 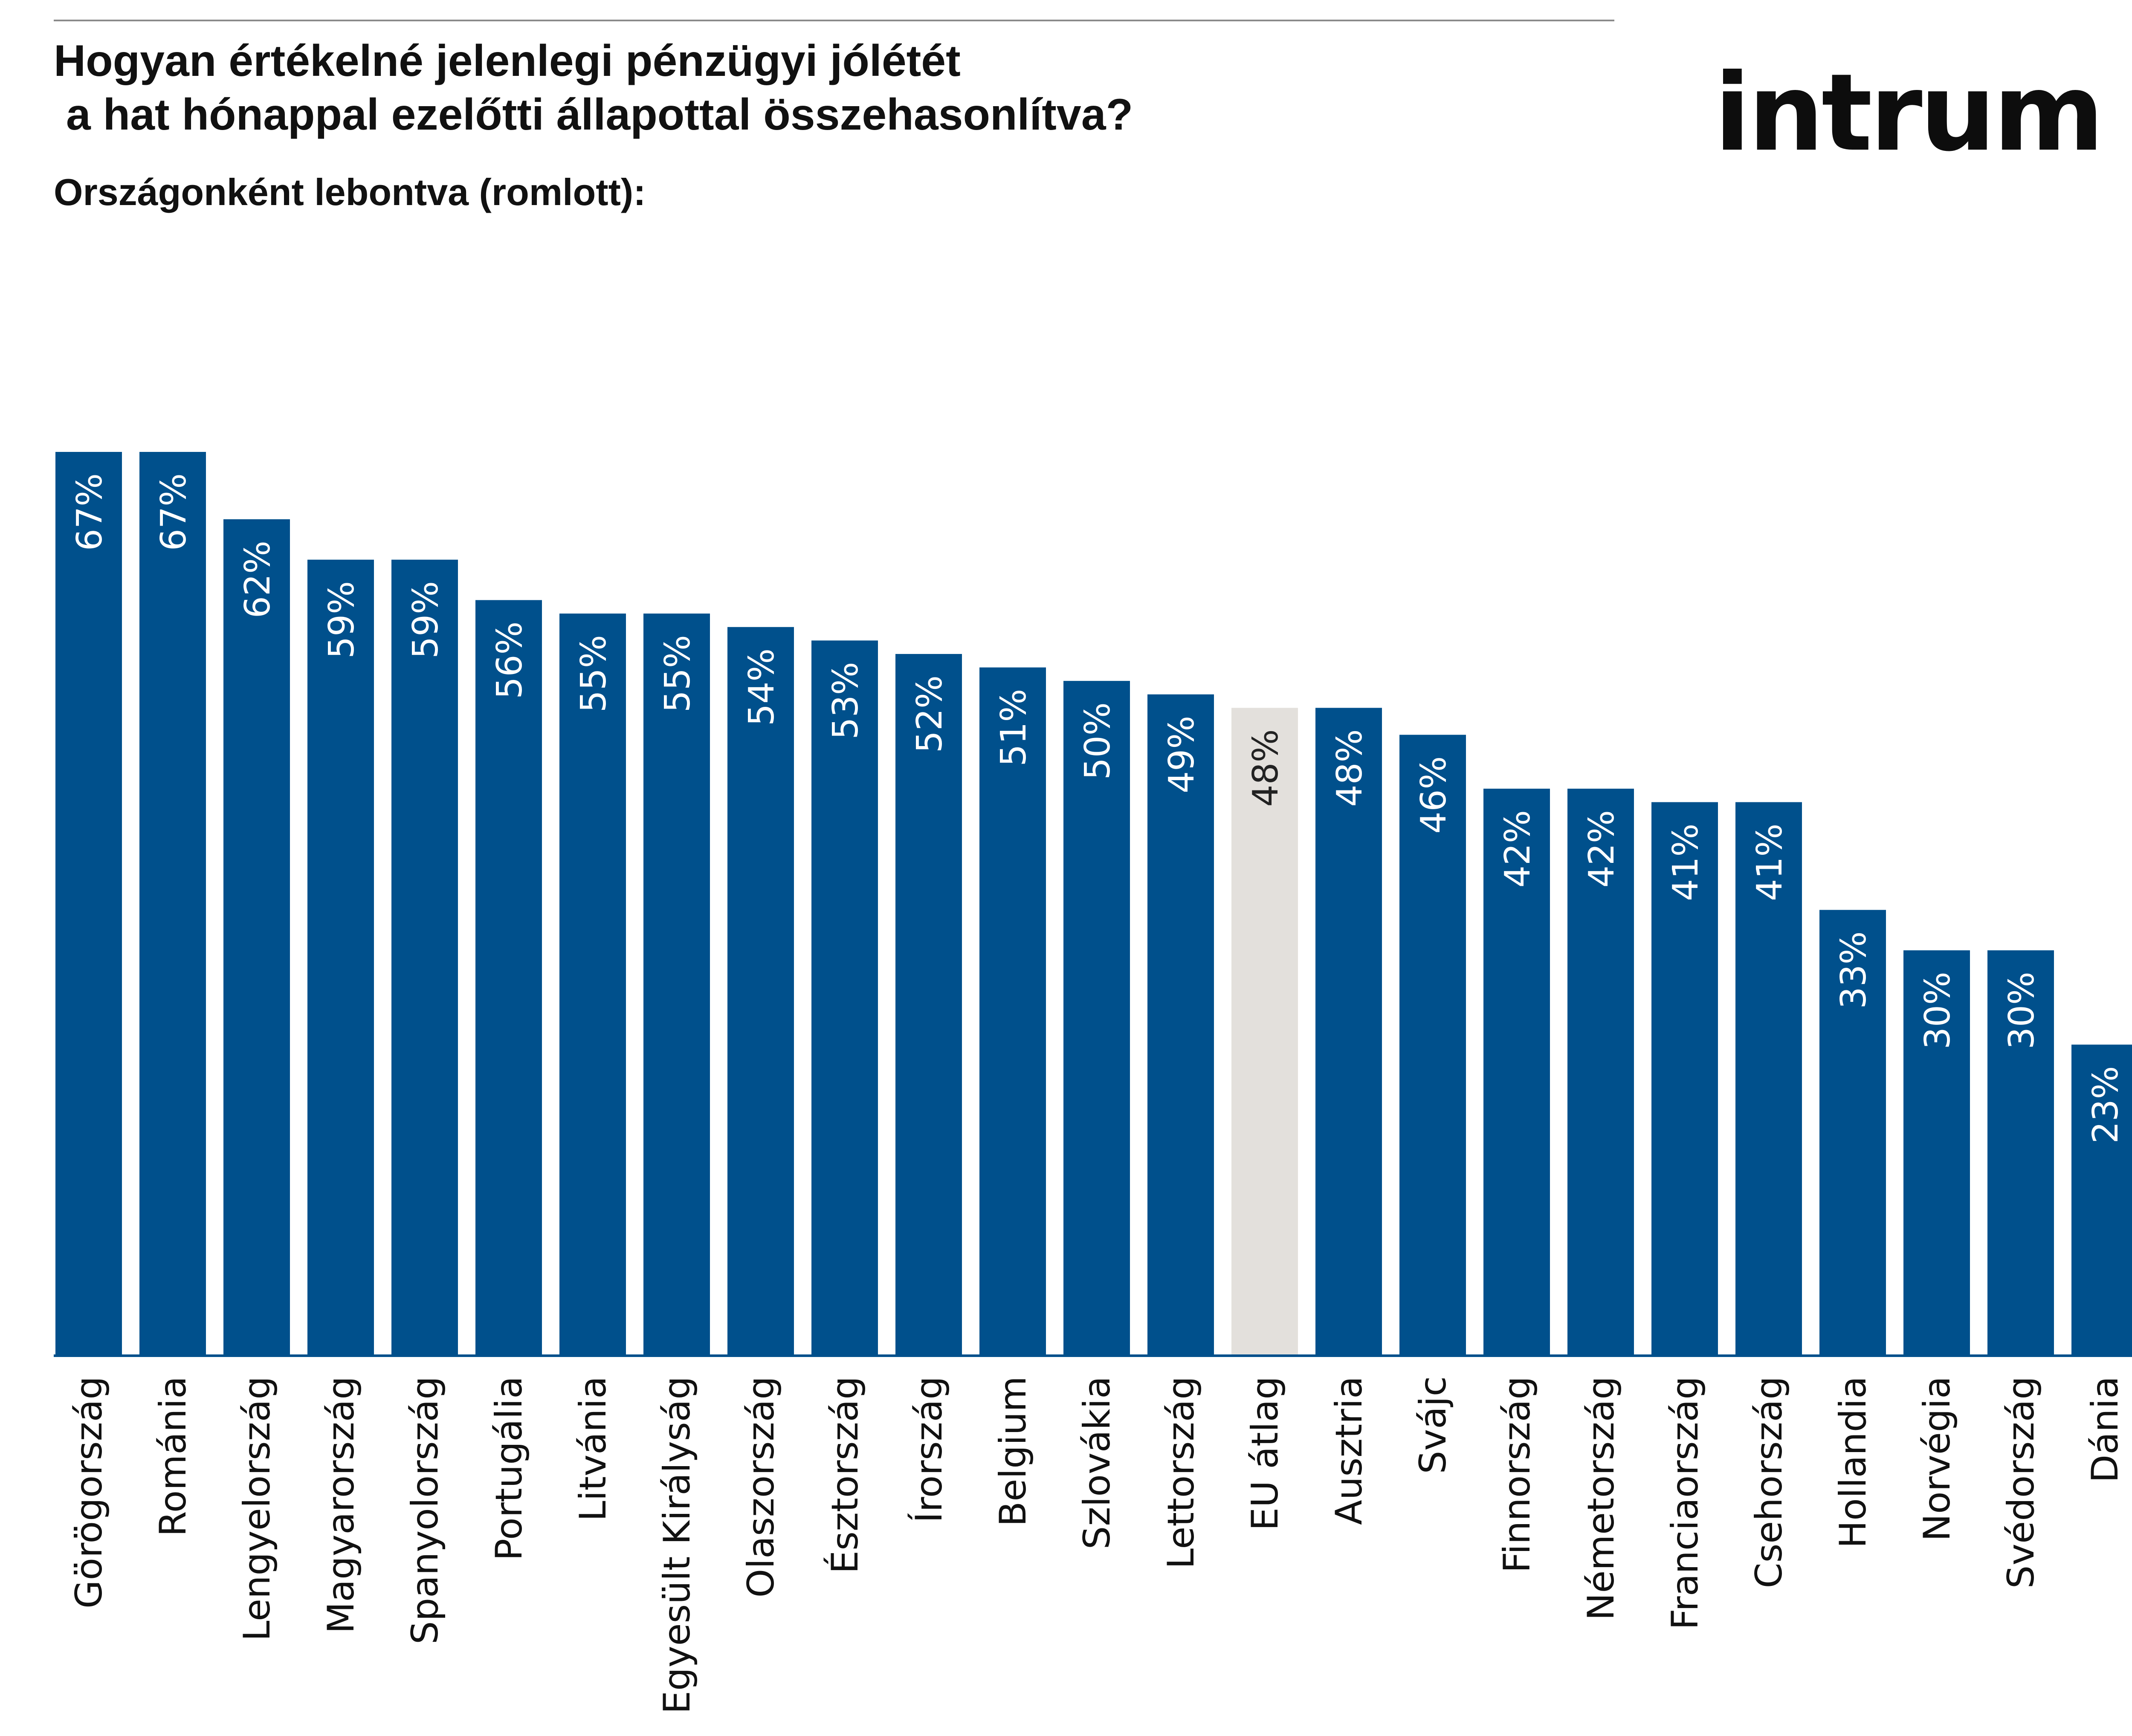 I want to click on category-label: Litvánia, so click(x=593, y=1448).